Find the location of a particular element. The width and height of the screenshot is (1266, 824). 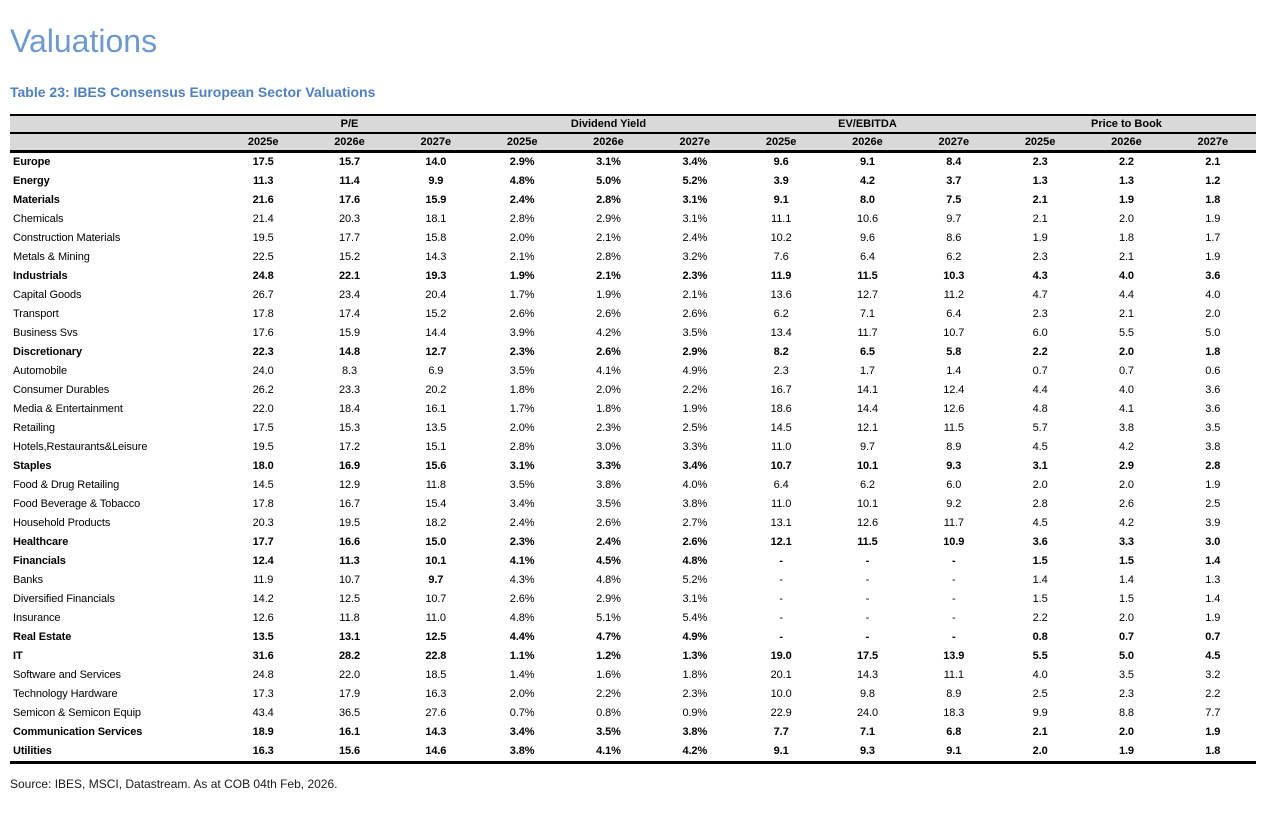

value-cell: 20.2 is located at coordinates (436, 390).